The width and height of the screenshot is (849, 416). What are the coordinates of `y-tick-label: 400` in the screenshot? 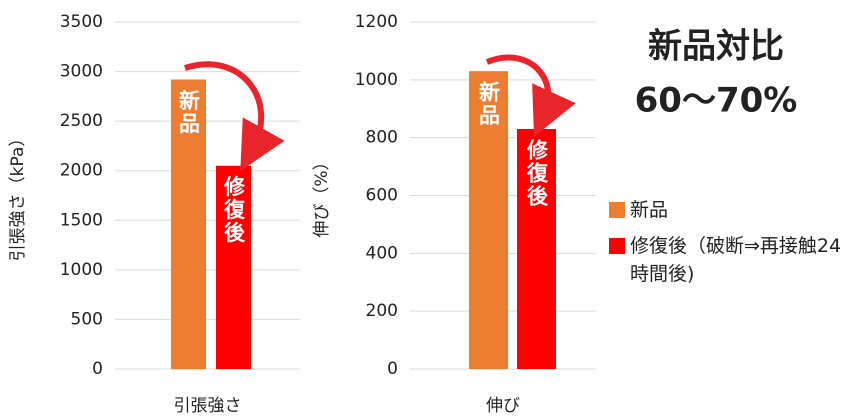 It's located at (382, 253).